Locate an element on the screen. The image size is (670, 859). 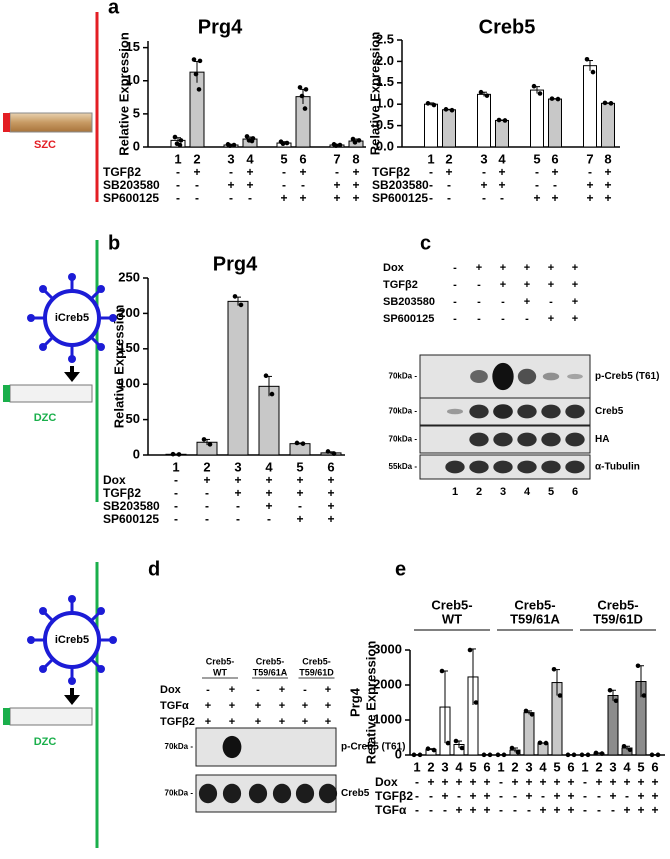
condition-name: SB203580 is located at coordinates (409, 302).